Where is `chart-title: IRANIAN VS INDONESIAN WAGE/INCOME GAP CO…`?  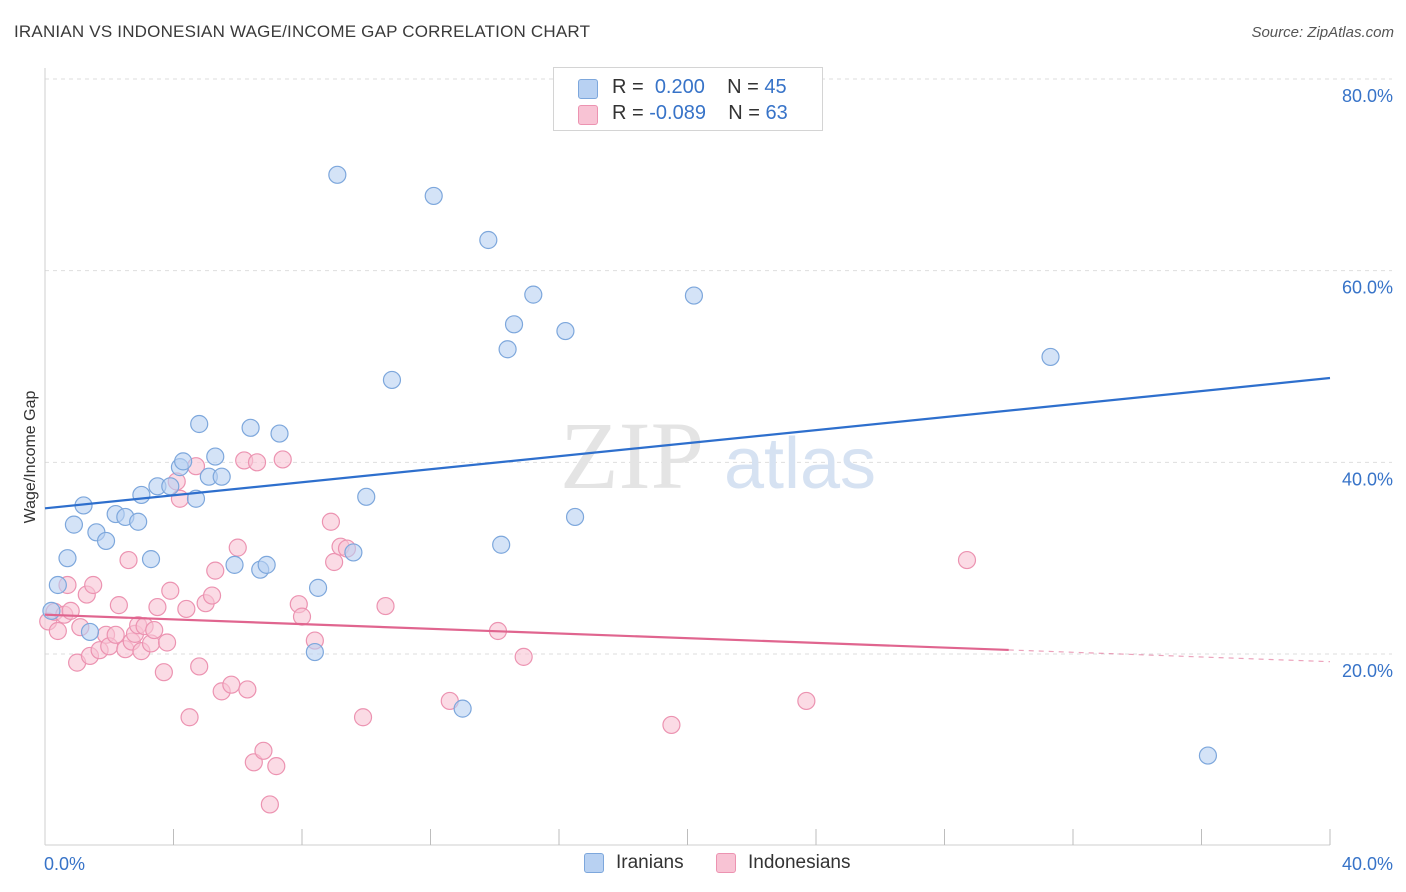
chart-title: IRANIAN VS INDONESIAN WAGE/INCOME GAP CO… is located at coordinates (302, 31).